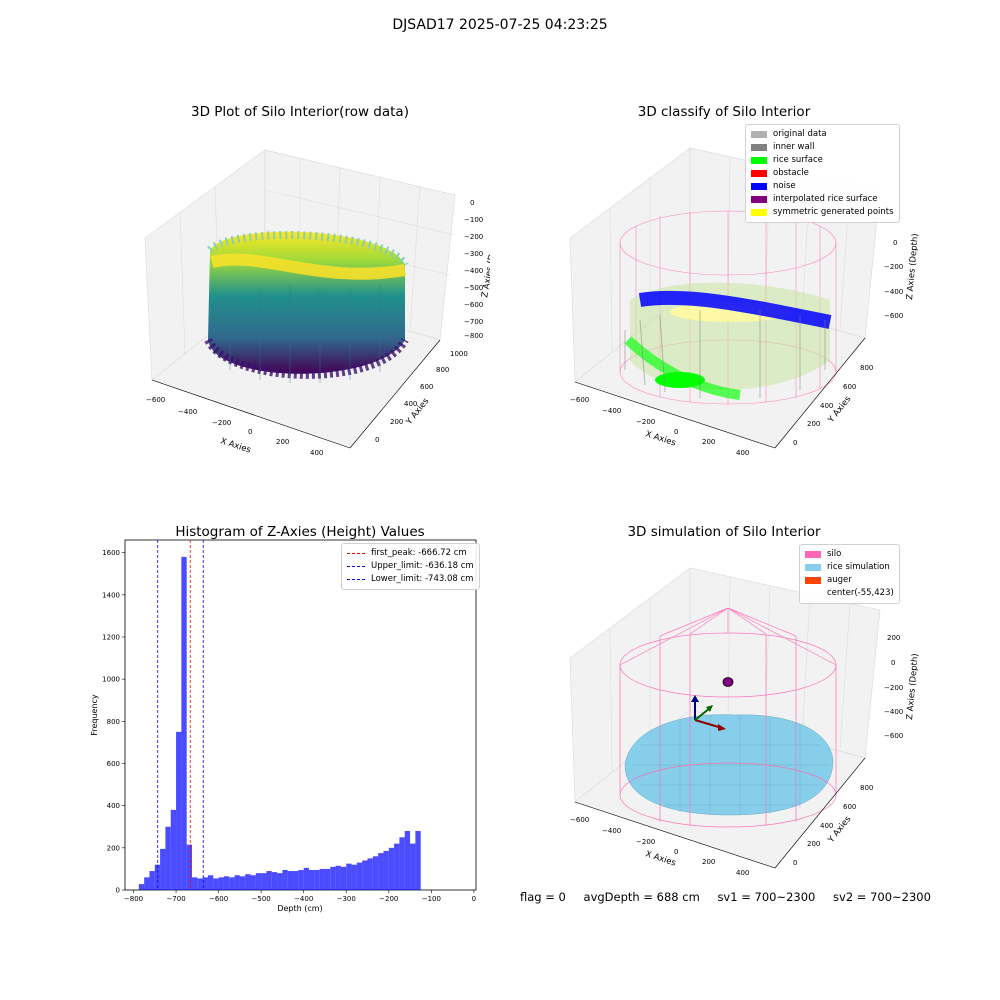  Describe the element at coordinates (822, 212) in the screenshot. I see `legend-item: symmetric generated points` at that location.